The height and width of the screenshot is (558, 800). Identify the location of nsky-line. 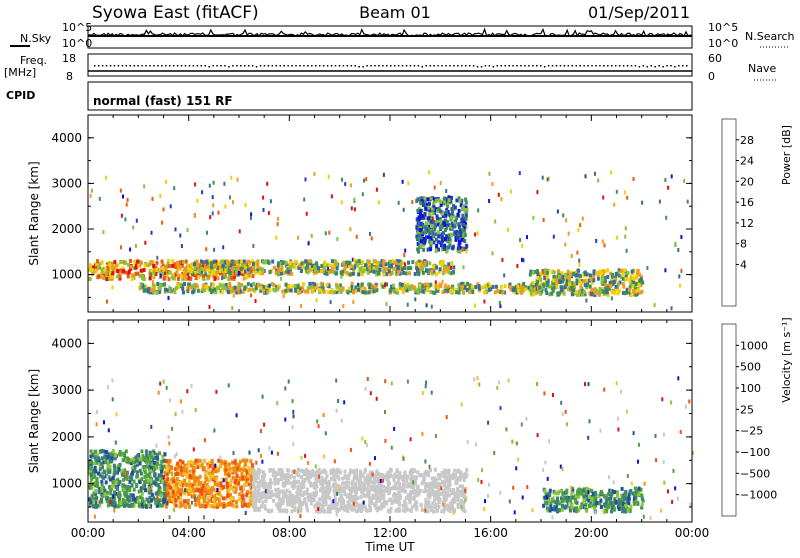
(390, 32).